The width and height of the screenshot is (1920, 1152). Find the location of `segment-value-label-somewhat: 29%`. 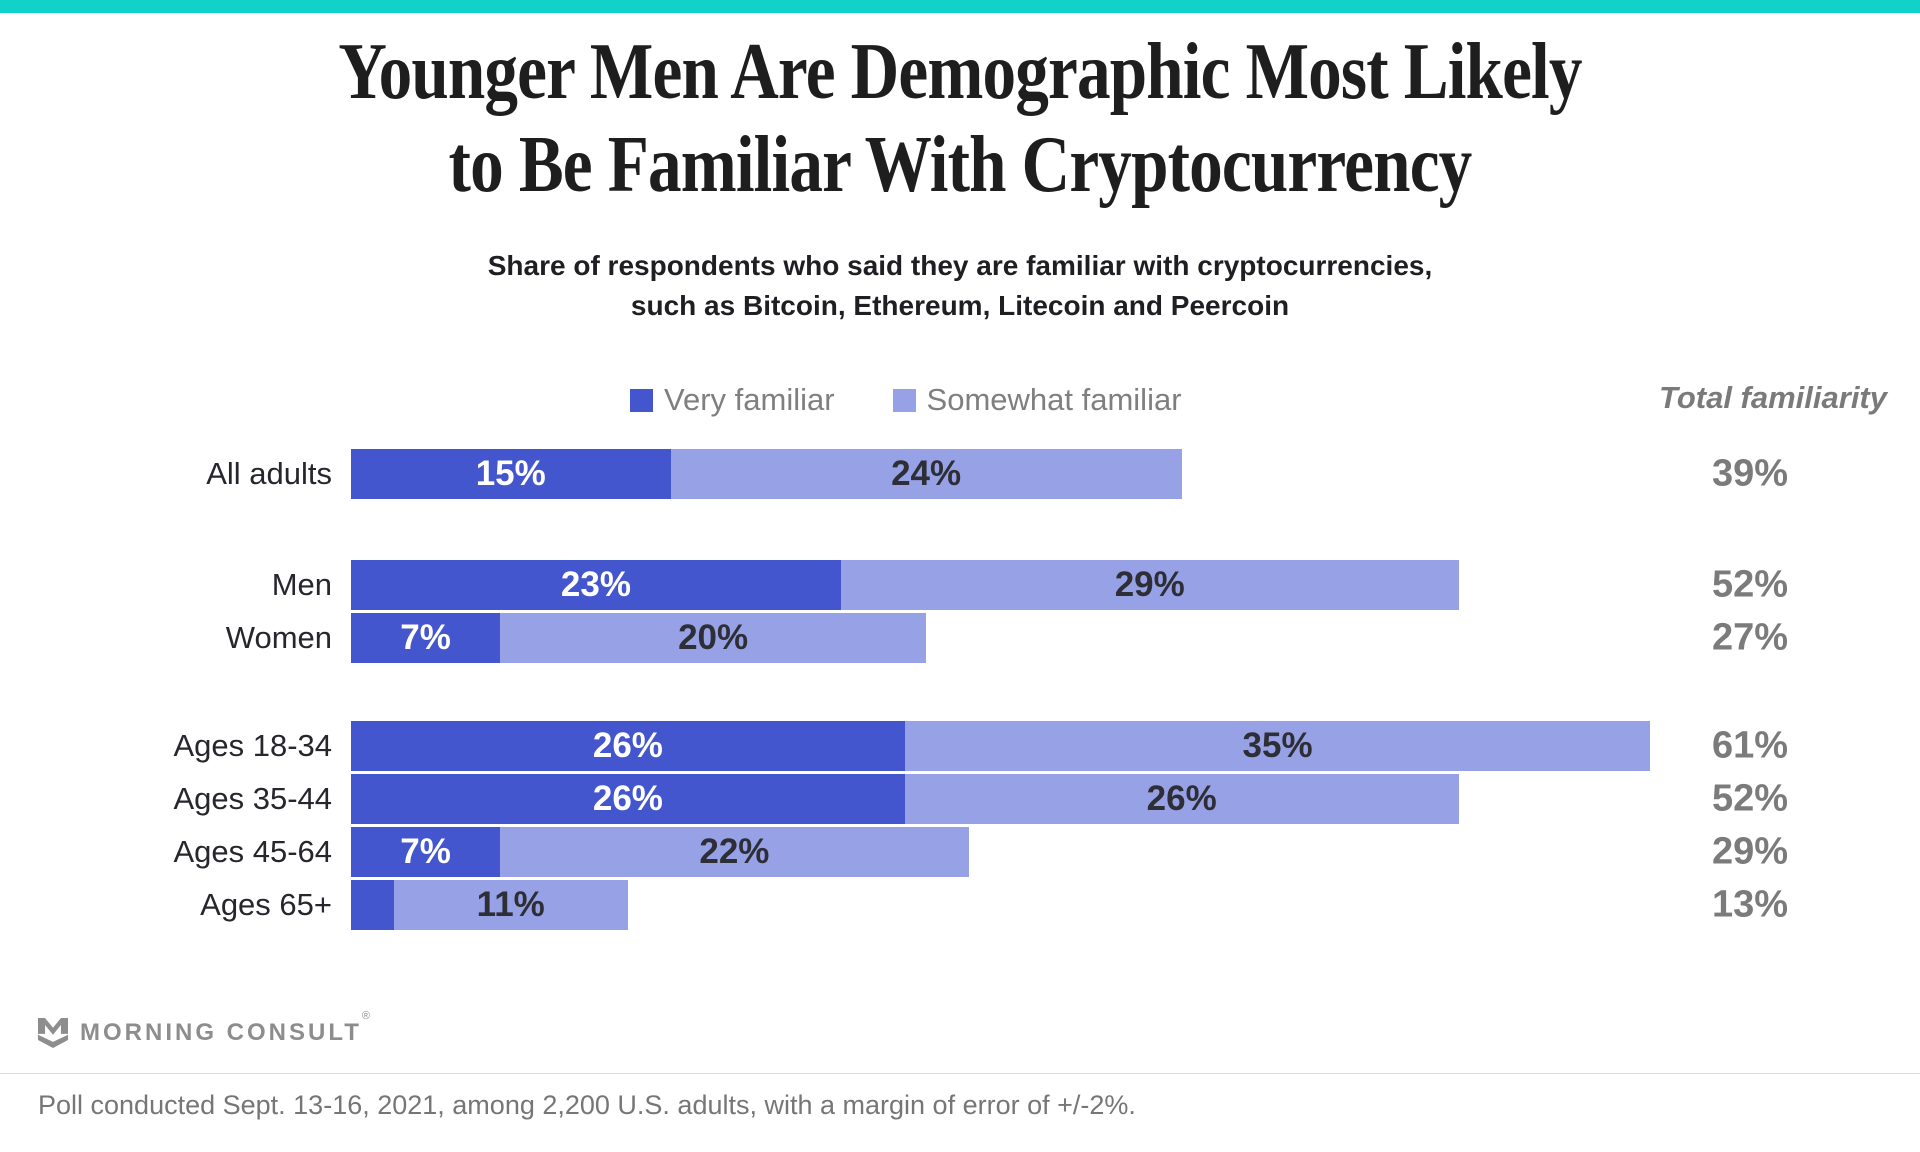

segment-value-label-somewhat: 29% is located at coordinates (1149, 584).